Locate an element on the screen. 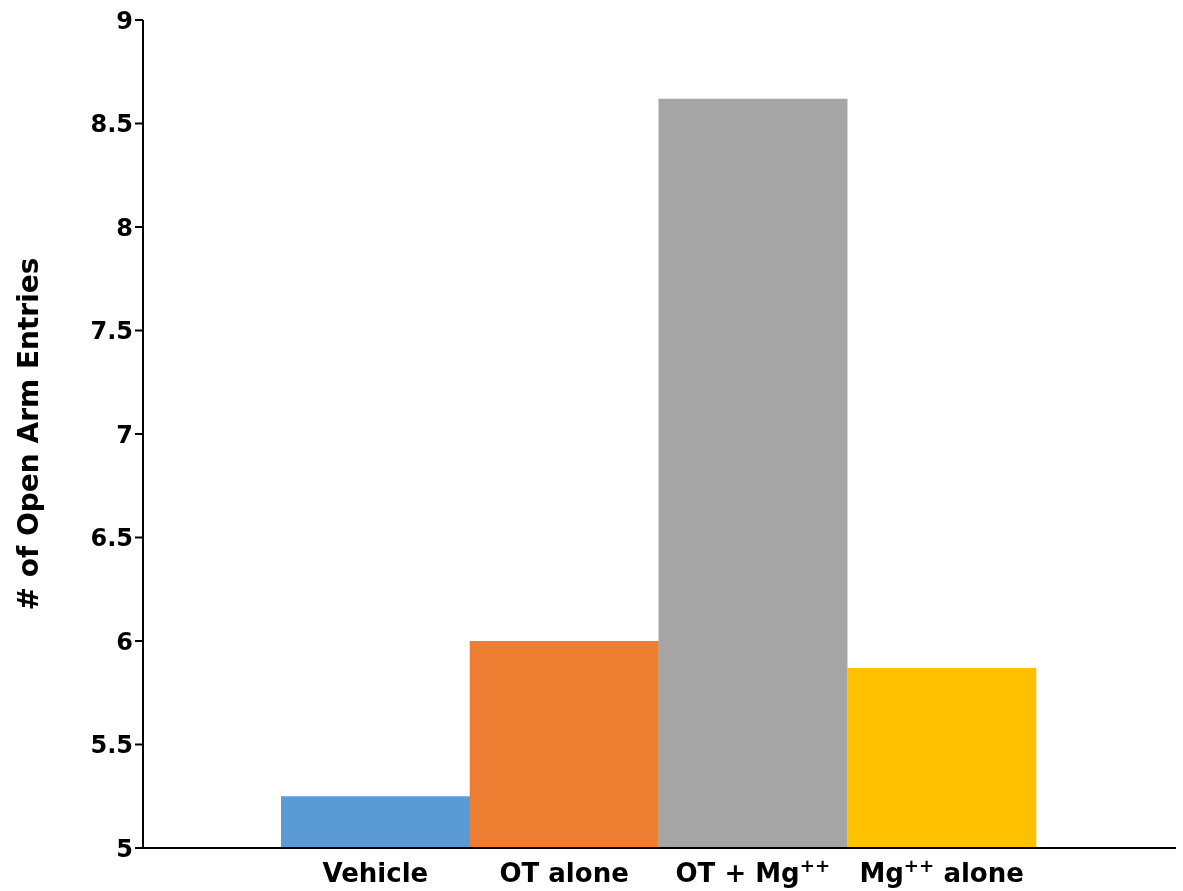 The height and width of the screenshot is (891, 1183). x-tick-label: Vehicle is located at coordinates (375, 873).